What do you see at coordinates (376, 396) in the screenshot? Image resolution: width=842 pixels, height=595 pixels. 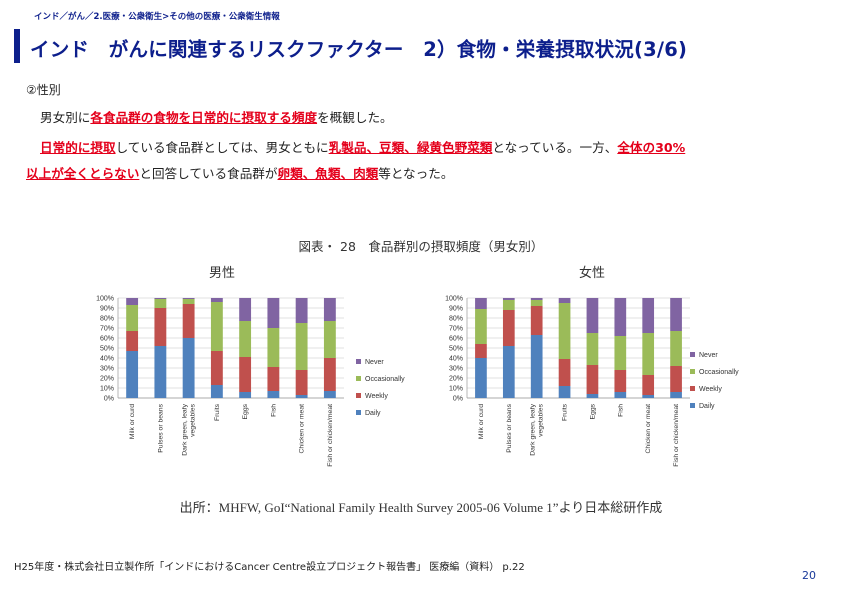 I see `male-legend-label-weekly: Weekly` at bounding box center [376, 396].